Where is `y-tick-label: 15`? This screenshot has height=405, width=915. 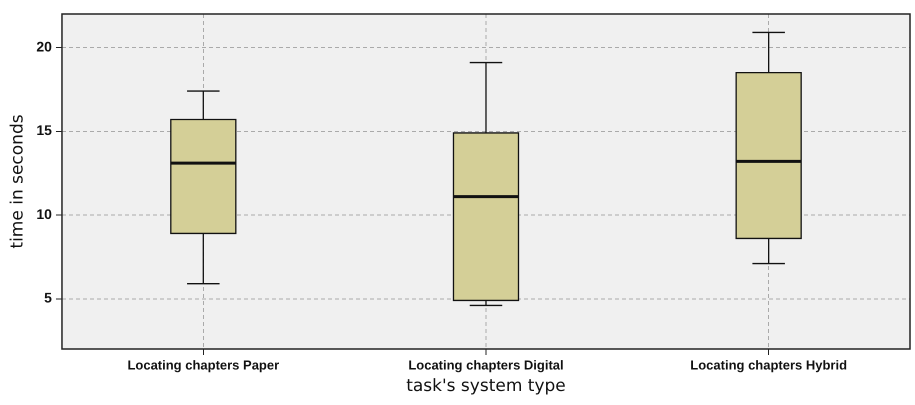
y-tick-label: 15 is located at coordinates (44, 130).